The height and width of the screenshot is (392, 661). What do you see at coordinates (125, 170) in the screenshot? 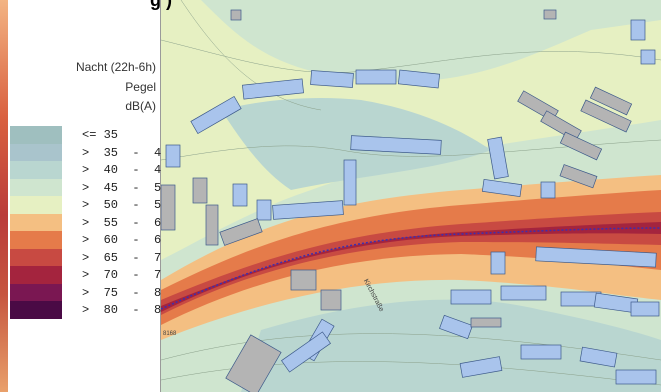
I see `legend-label: > 40 - 45` at bounding box center [125, 170].